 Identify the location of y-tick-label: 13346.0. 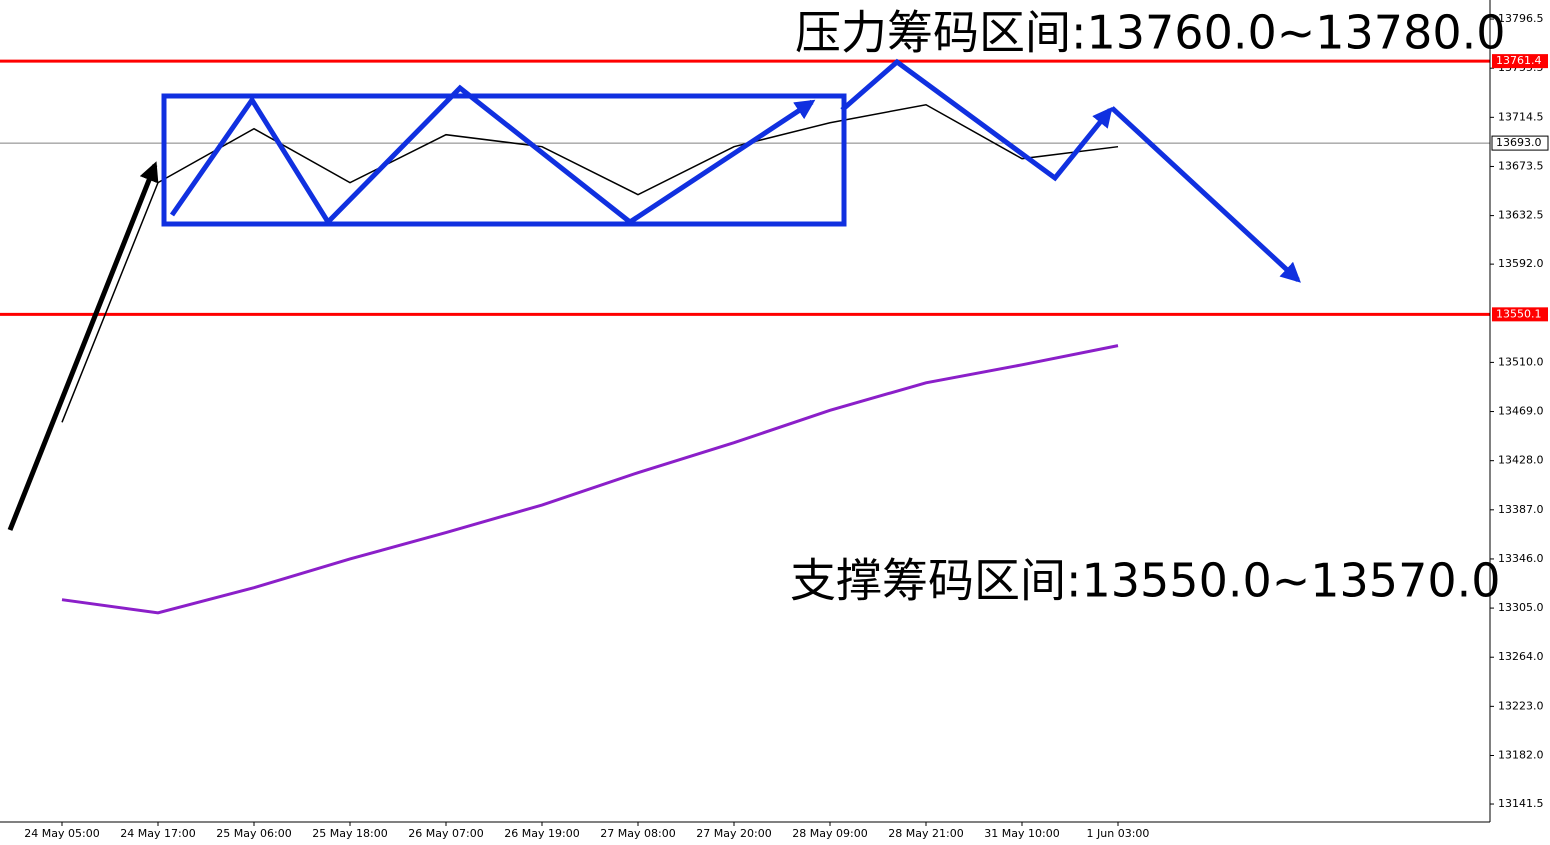
(1521, 558).